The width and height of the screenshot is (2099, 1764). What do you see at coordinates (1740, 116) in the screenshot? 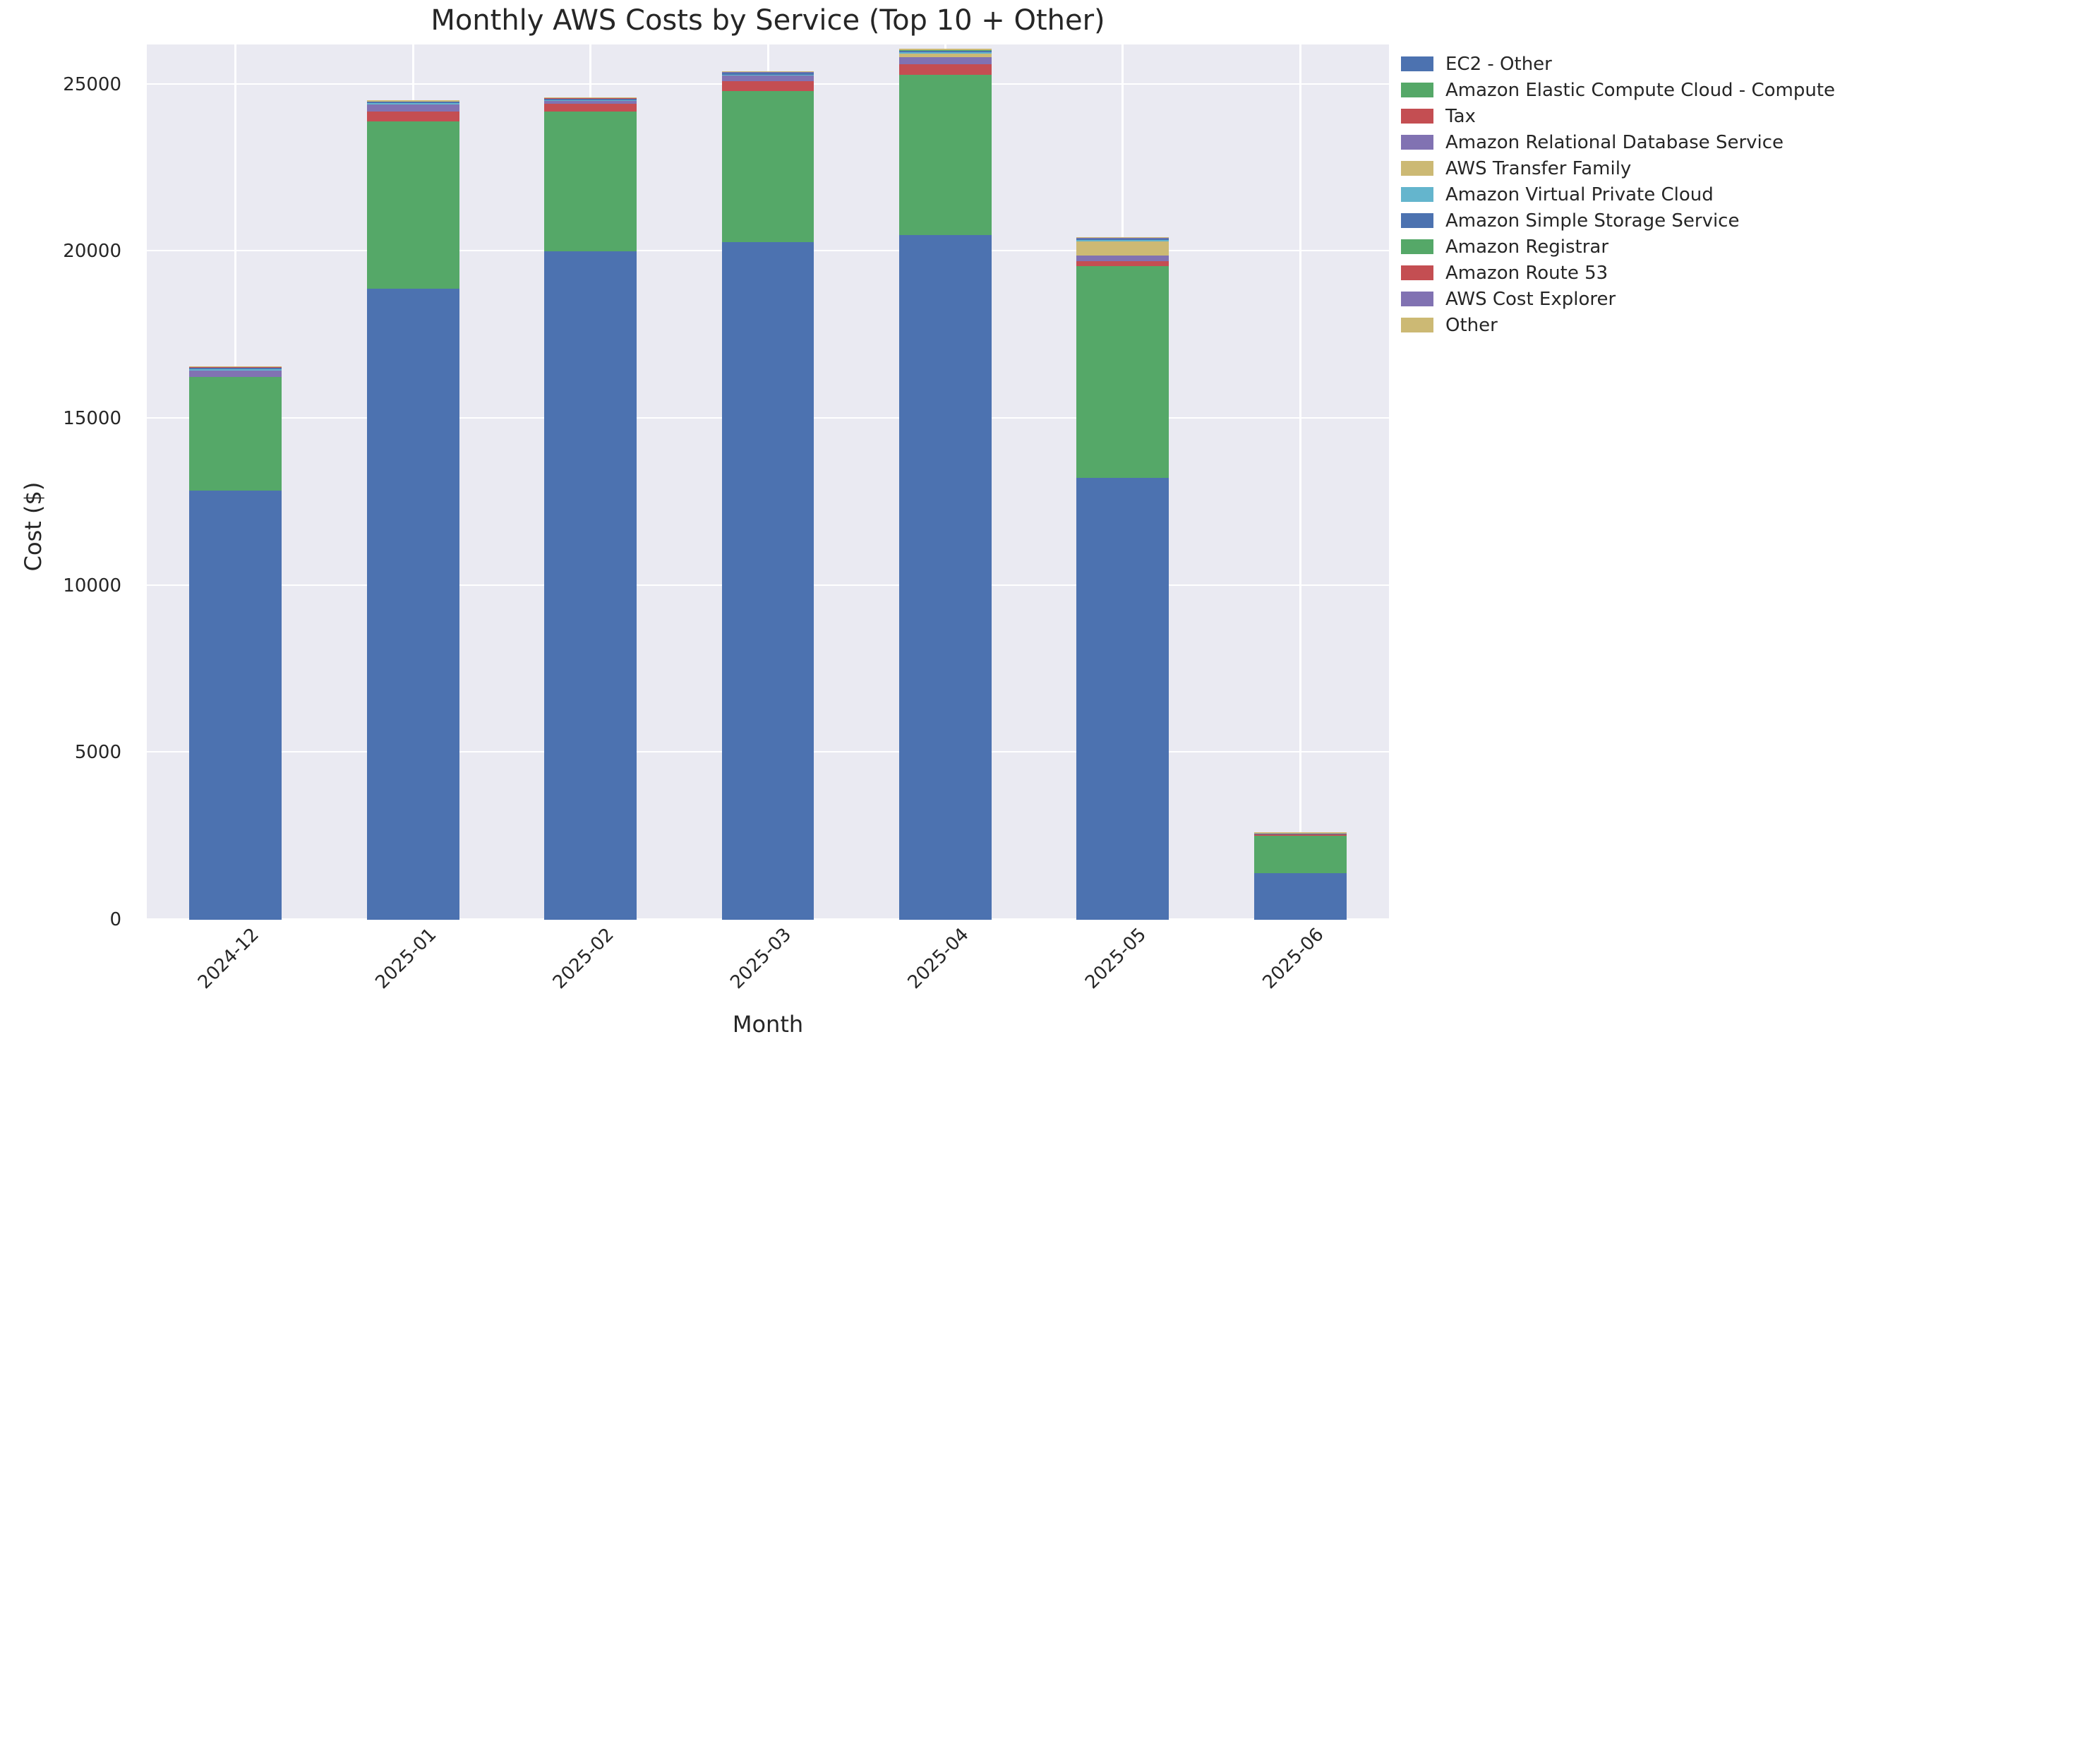
I see `legend-item: Tax` at bounding box center [1740, 116].